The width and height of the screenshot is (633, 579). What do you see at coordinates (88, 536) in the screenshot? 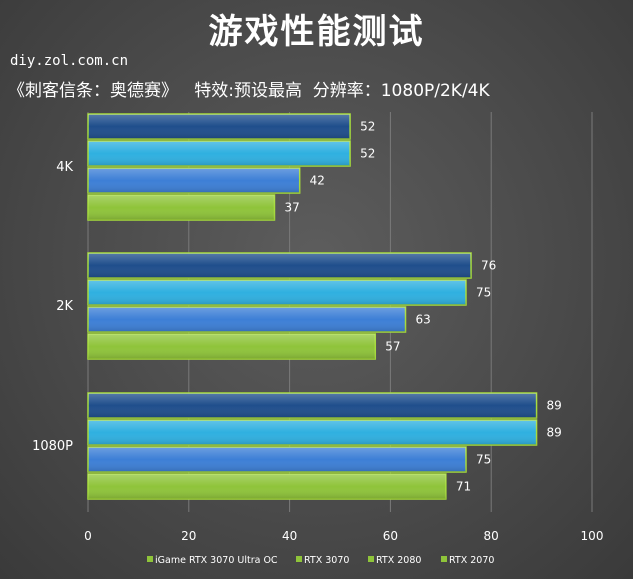
I see `x-tick-label: 0` at bounding box center [88, 536].